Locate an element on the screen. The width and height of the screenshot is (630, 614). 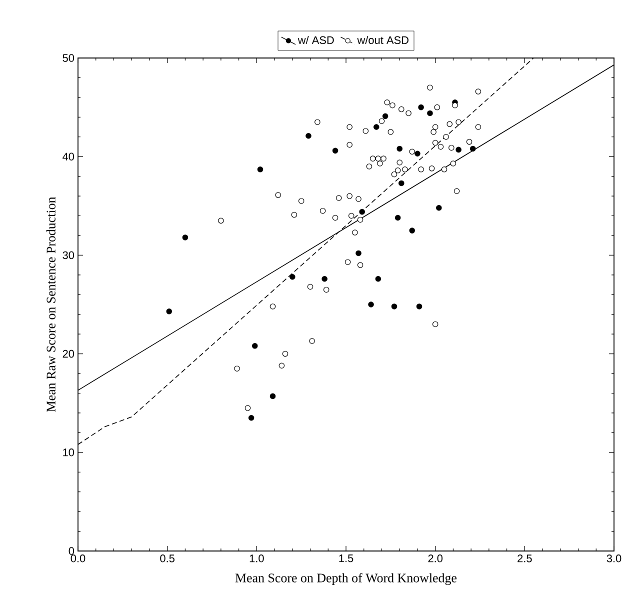
y-tick-label: 20 is located at coordinates (68, 354).